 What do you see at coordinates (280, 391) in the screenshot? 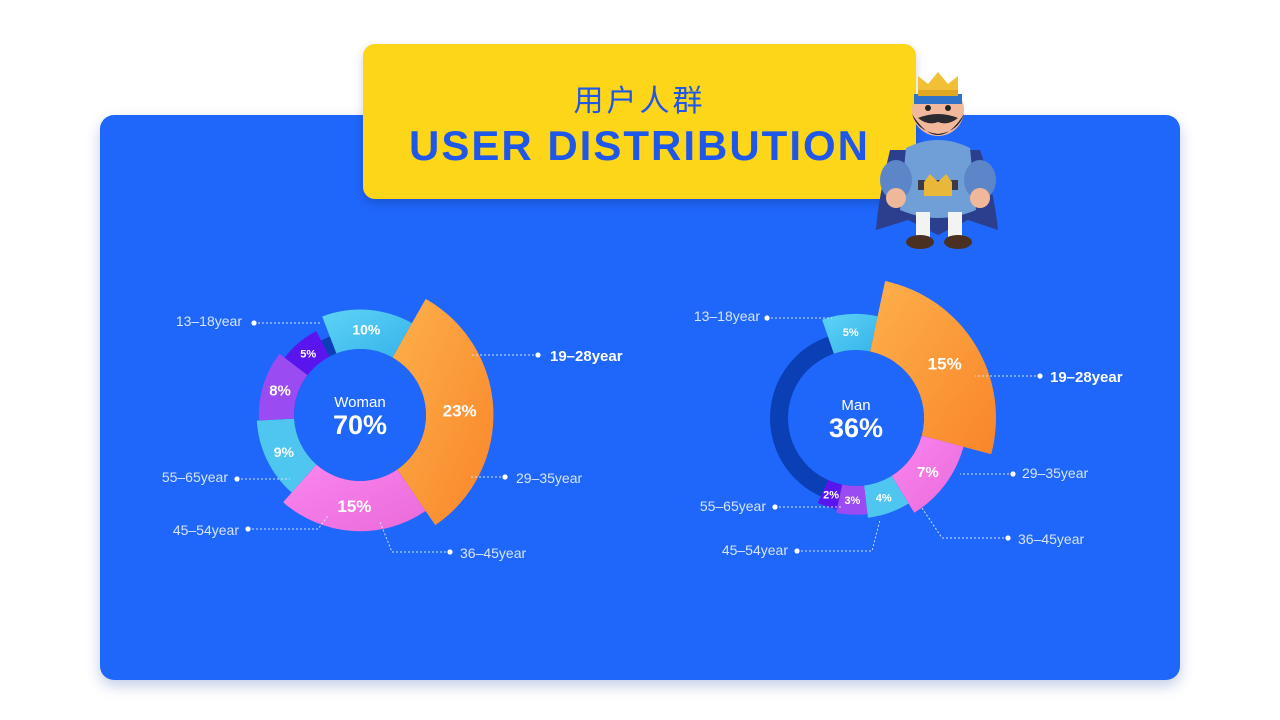
I see `woman-value-label-45-54: 8%` at bounding box center [280, 391].